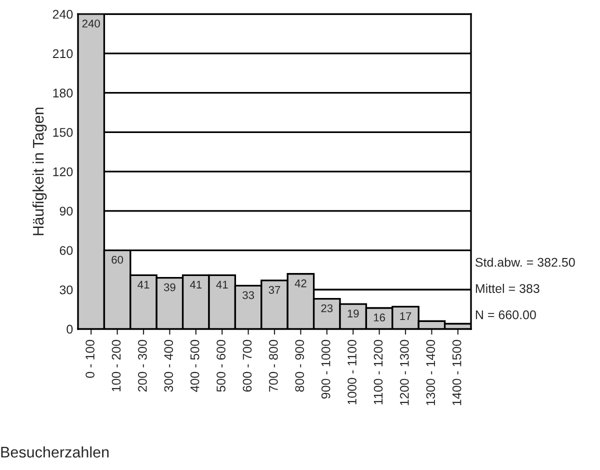 The image size is (600, 470). I want to click on y-tick-label: 90, so click(66, 211).